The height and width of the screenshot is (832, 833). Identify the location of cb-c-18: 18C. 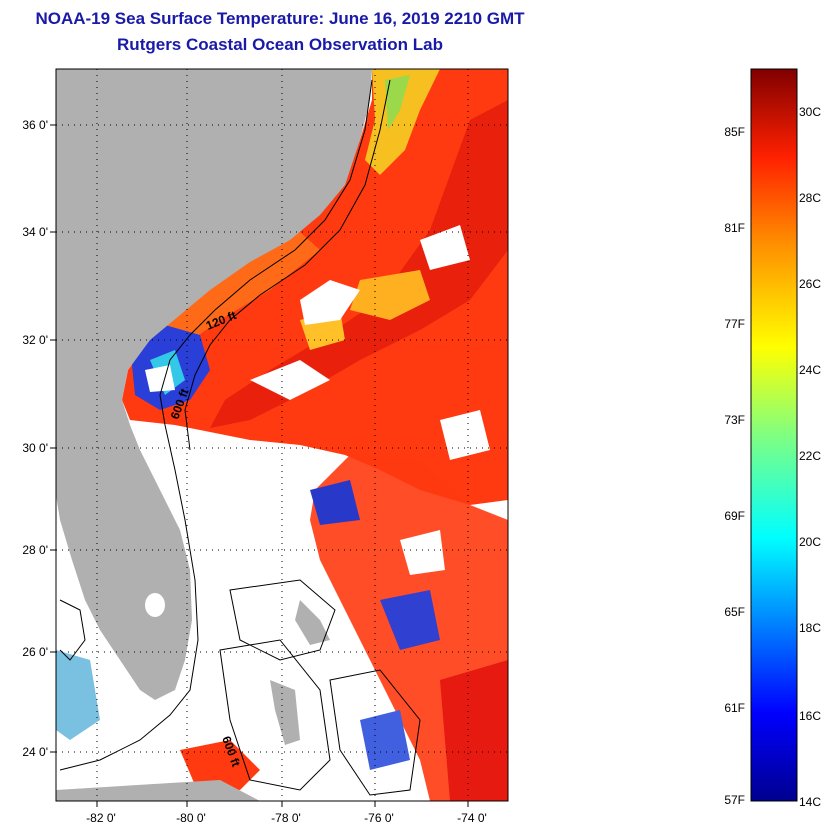
(810, 628).